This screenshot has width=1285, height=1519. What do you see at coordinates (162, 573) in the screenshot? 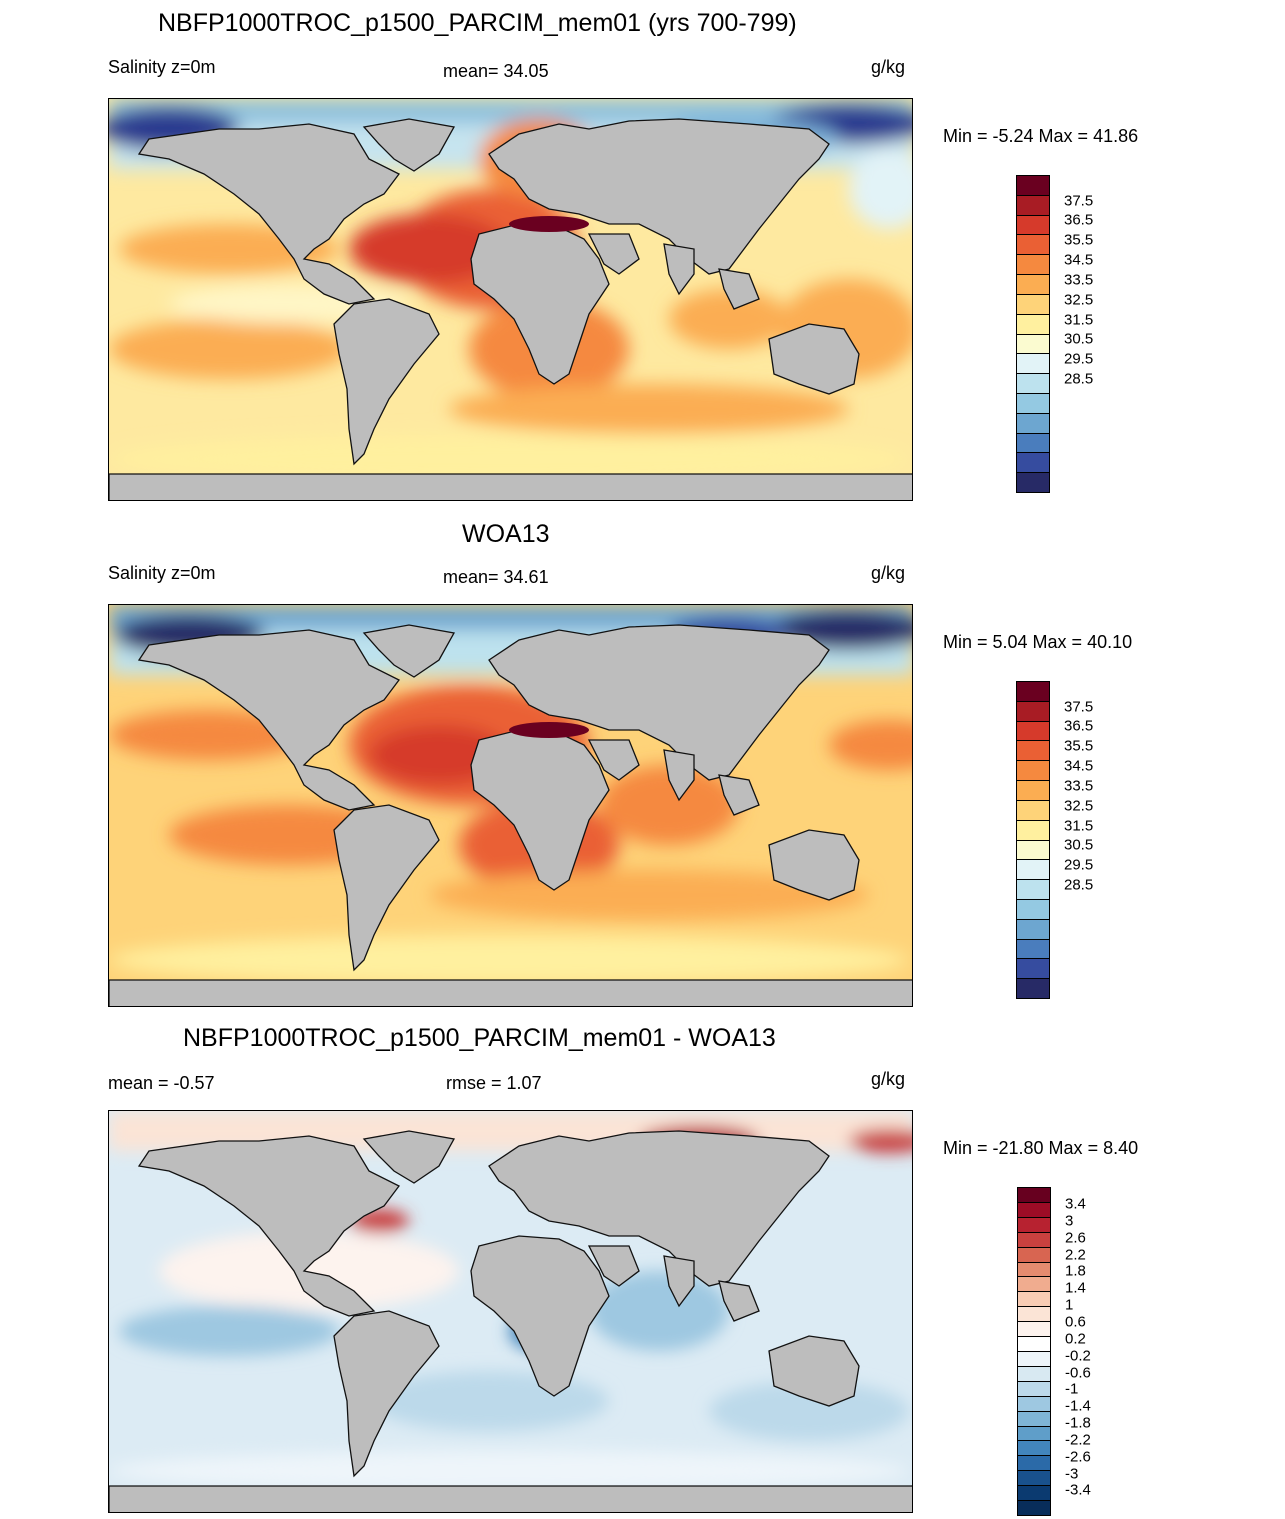
I see `panel2-variable-label: Salinity z=0m` at bounding box center [162, 573].